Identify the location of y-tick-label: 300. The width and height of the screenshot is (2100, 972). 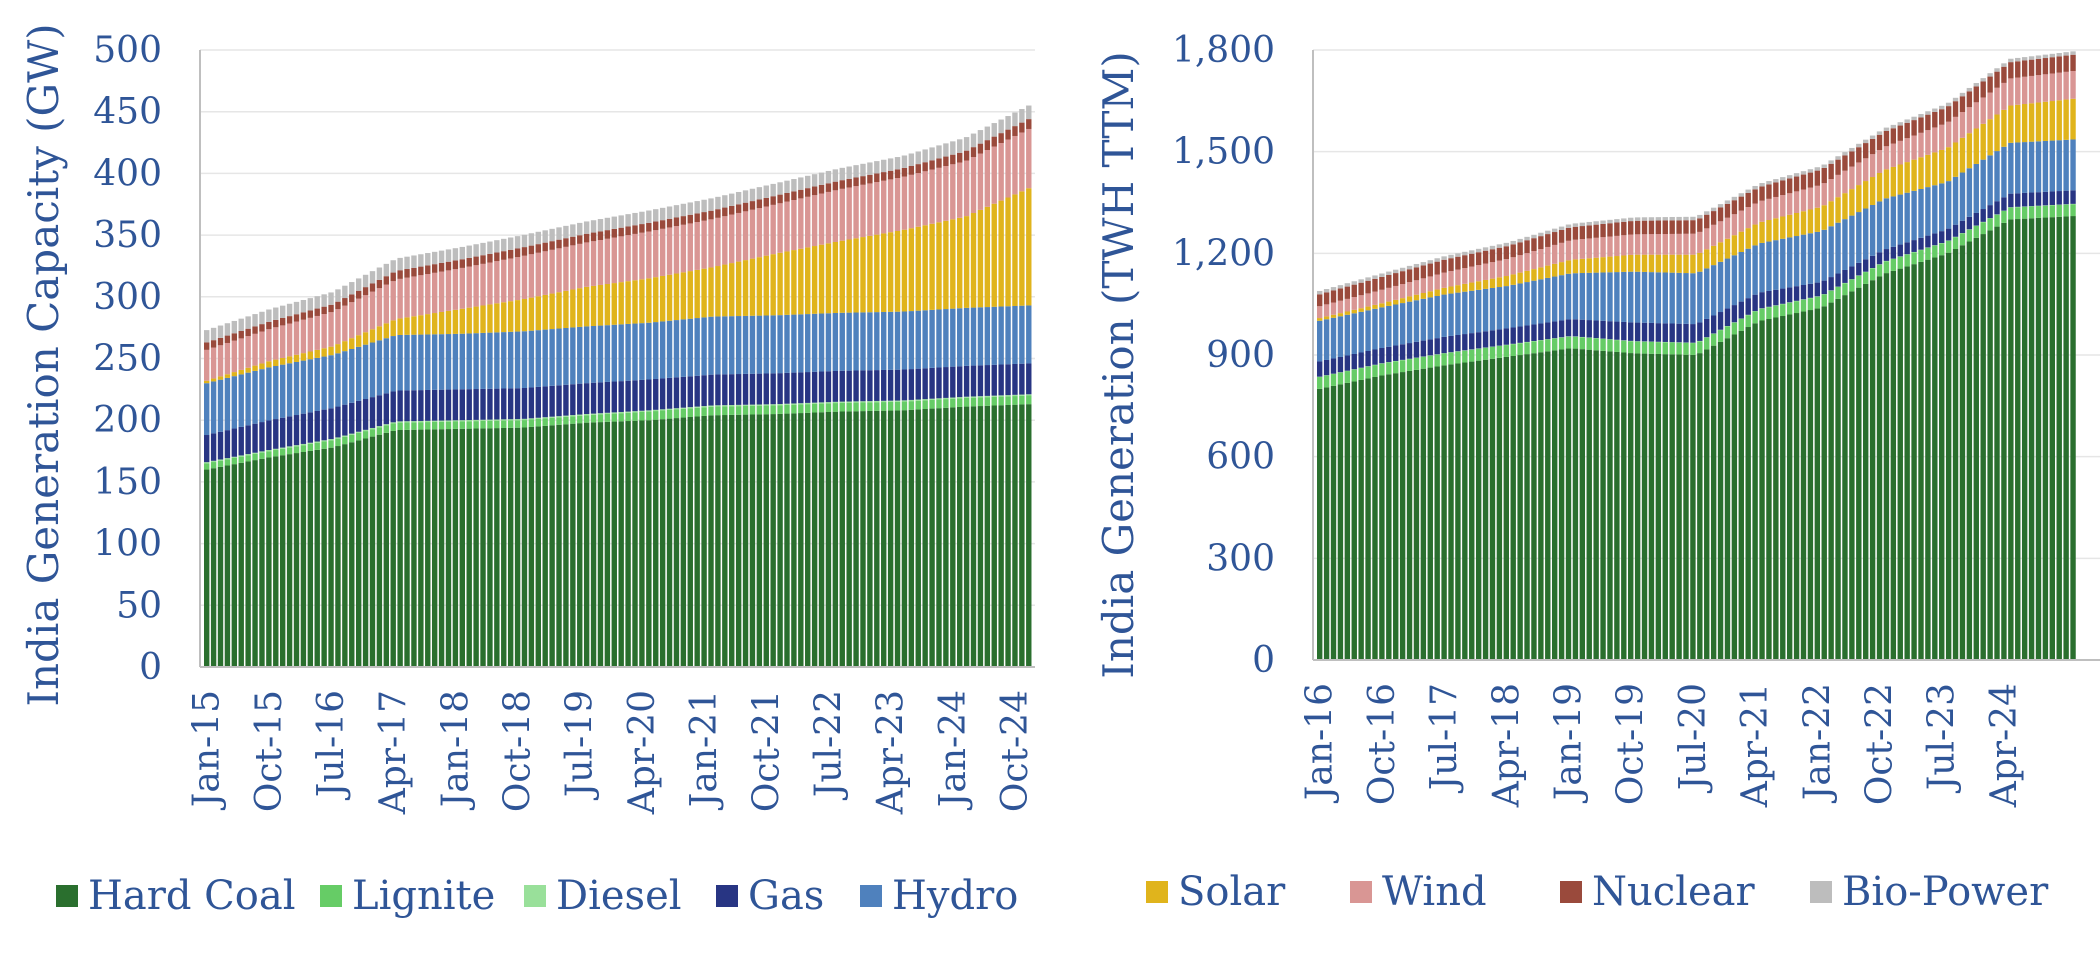
(127, 297).